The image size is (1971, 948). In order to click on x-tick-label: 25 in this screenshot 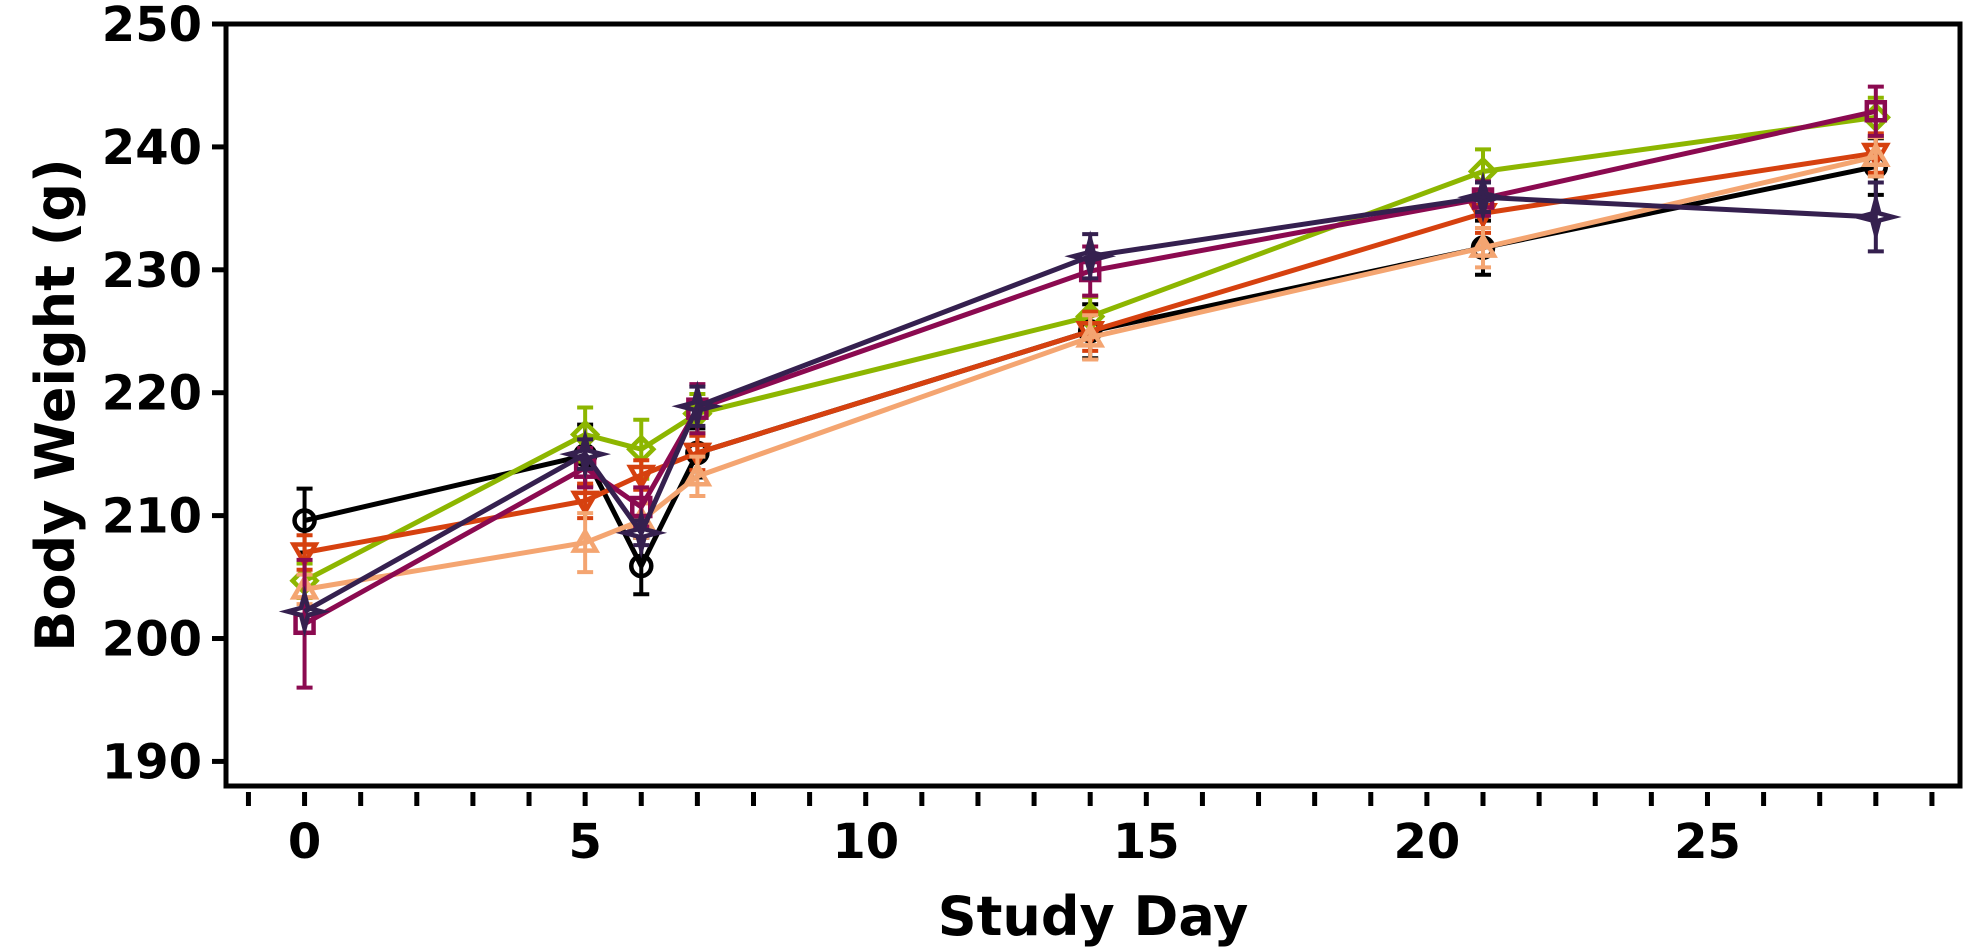, I will do `click(1707, 842)`.